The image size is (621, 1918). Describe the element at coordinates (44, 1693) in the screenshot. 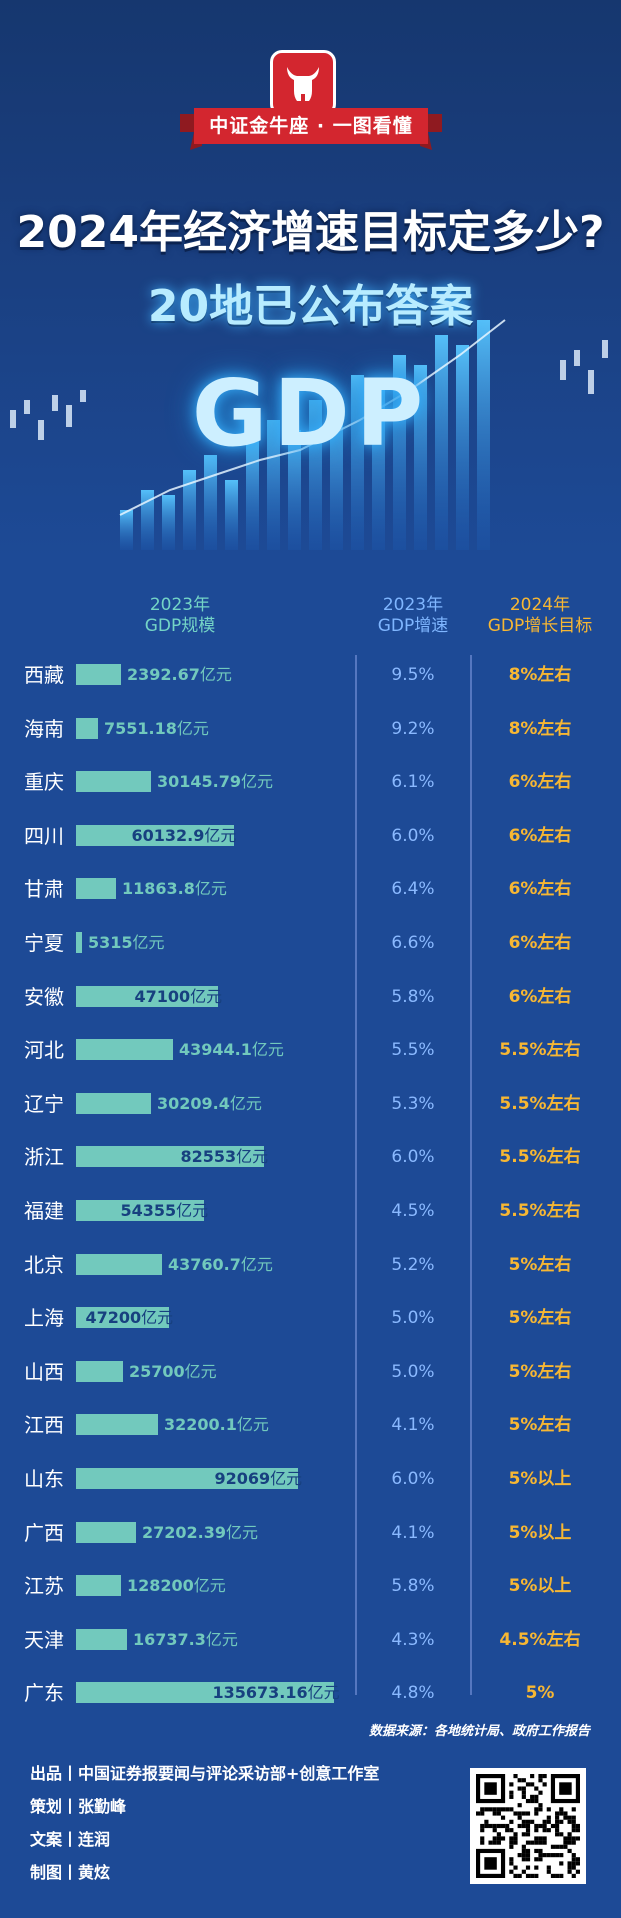

I see `province-label: 广东` at that location.